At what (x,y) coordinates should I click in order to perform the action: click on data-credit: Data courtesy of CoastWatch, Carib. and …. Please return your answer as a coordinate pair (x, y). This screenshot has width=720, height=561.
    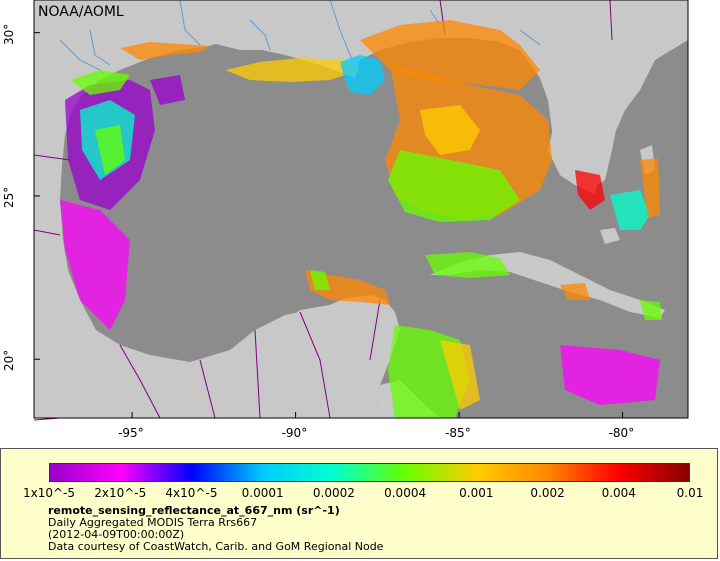
    Looking at the image, I should click on (216, 546).